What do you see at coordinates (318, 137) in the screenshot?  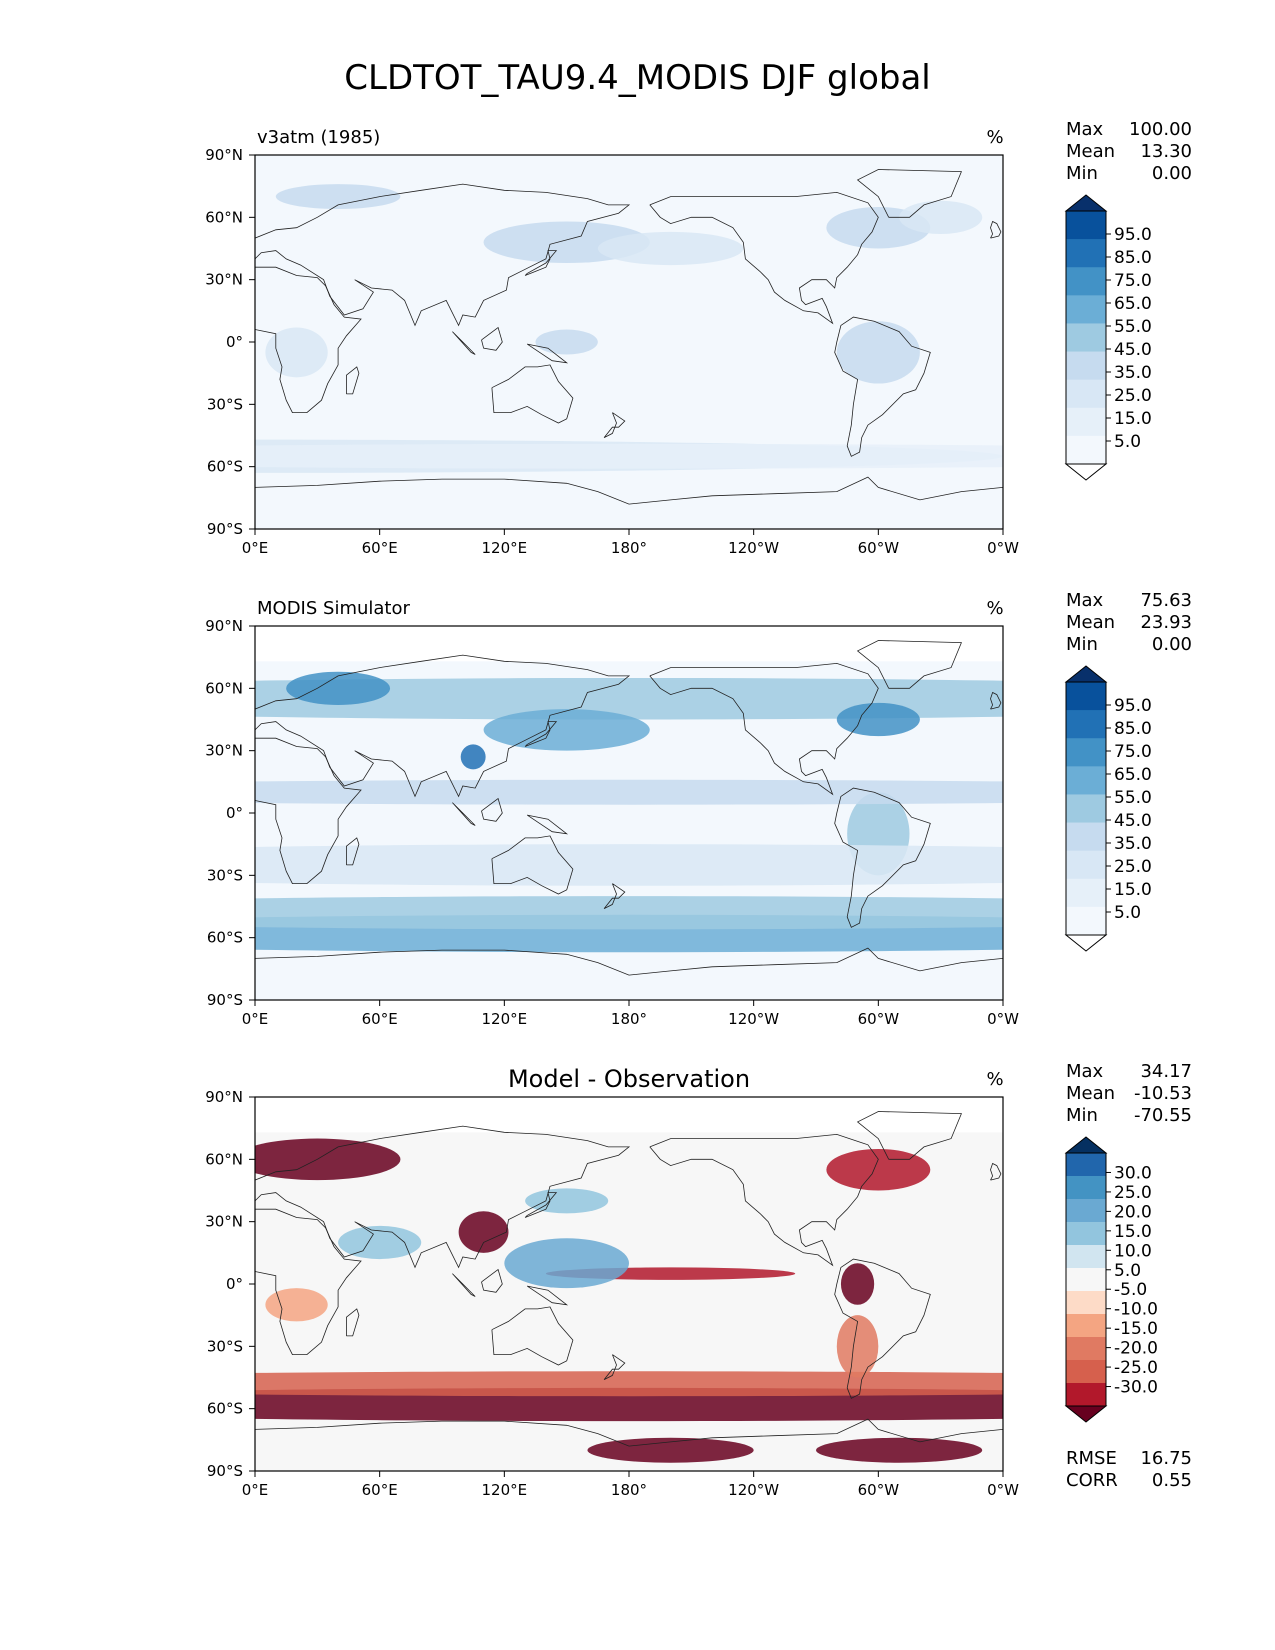 I see `panel-title: v3atm (1985)` at bounding box center [318, 137].